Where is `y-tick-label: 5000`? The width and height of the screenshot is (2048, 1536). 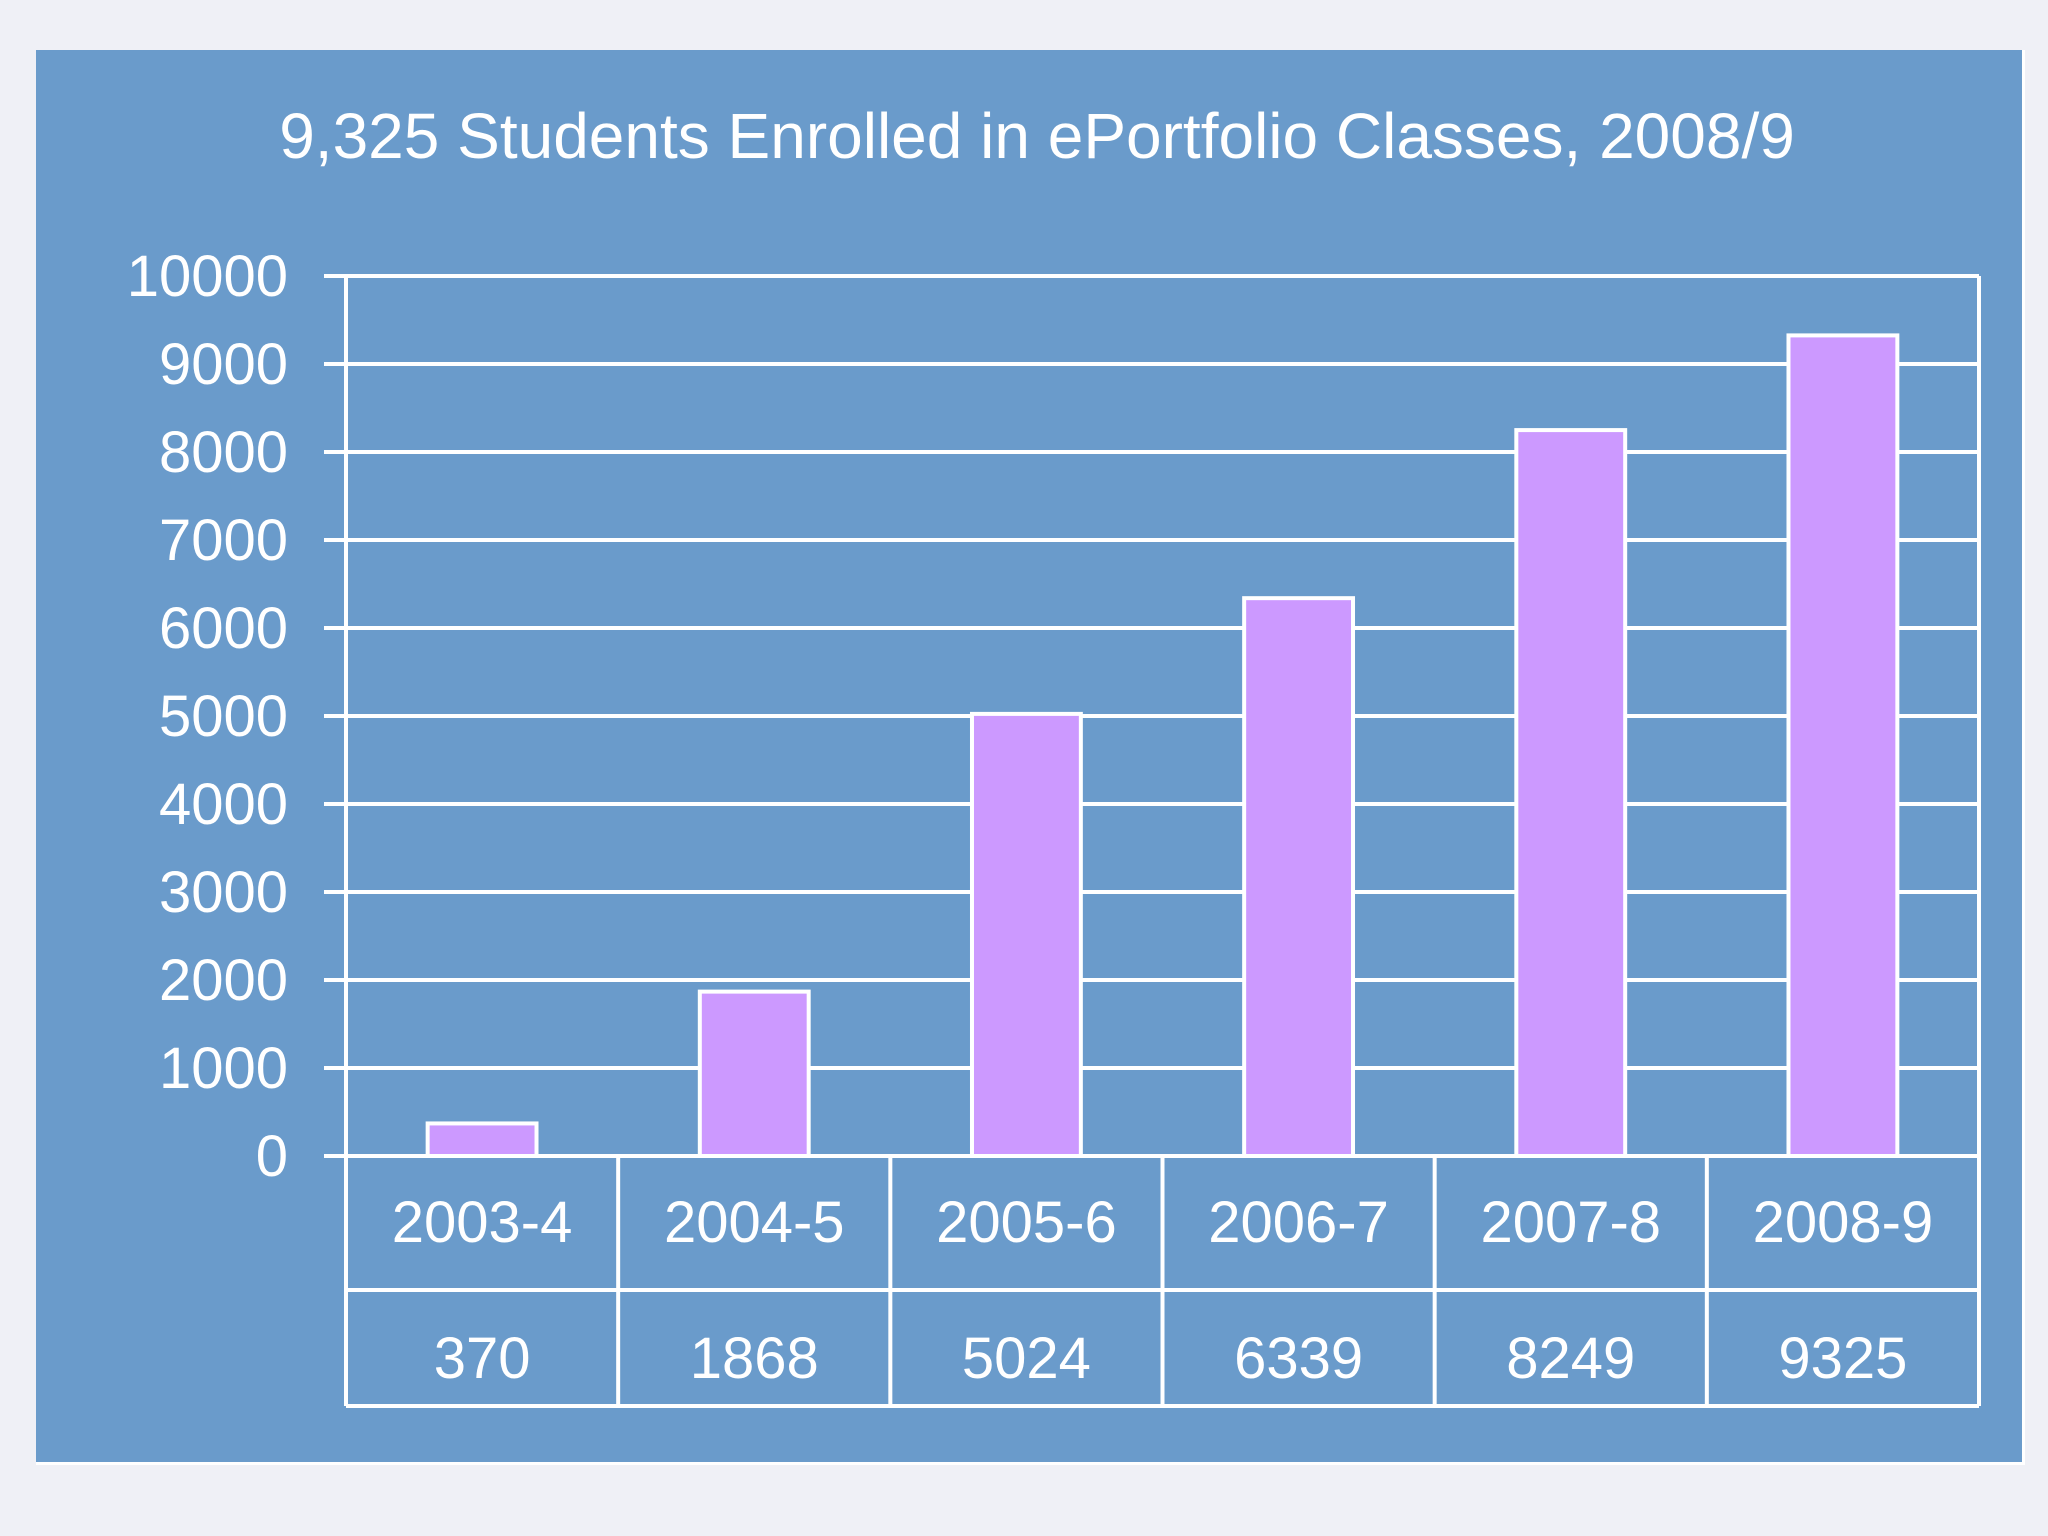
y-tick-label: 5000 is located at coordinates (223, 716).